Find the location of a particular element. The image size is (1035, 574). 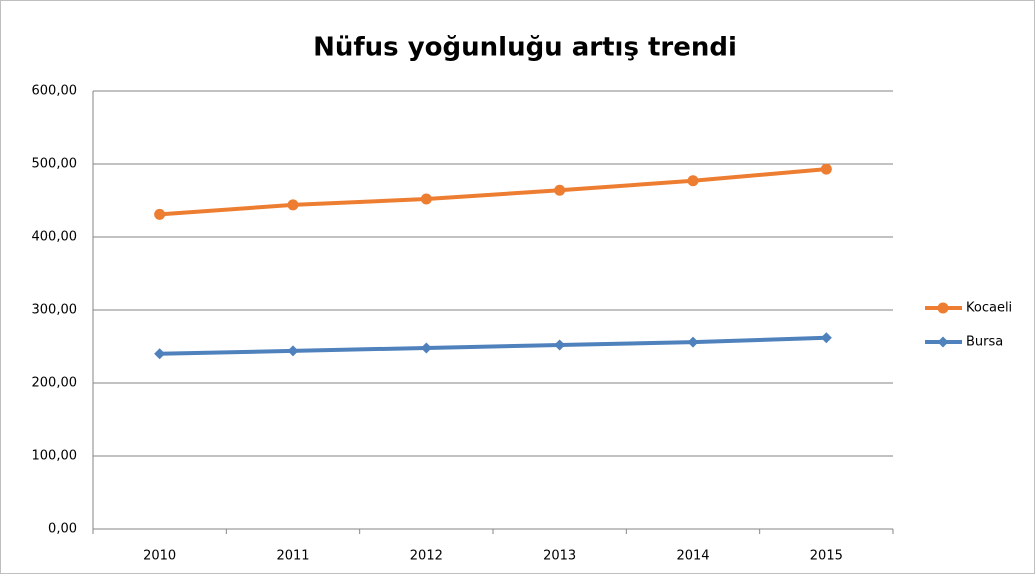

y-tick-label: 300,00 is located at coordinates (55, 310).